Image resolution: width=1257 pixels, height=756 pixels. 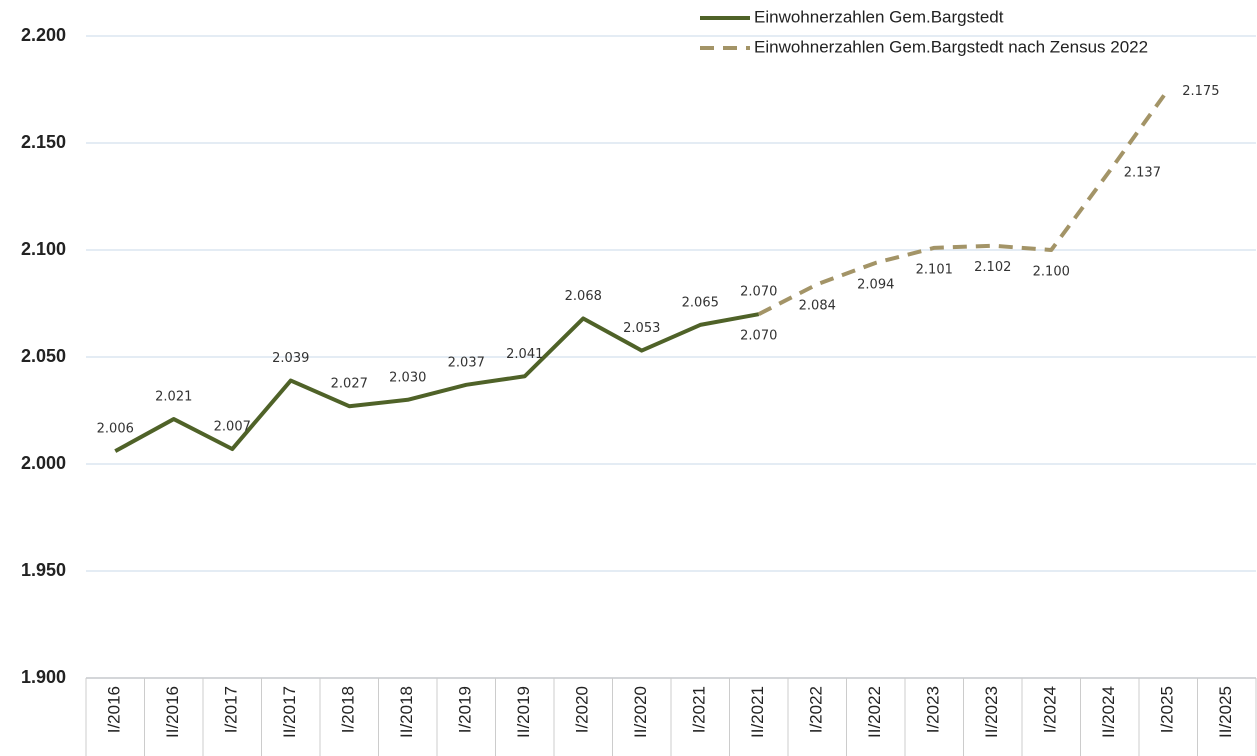 I want to click on y-tick-label: 2.200, so click(x=43, y=35).